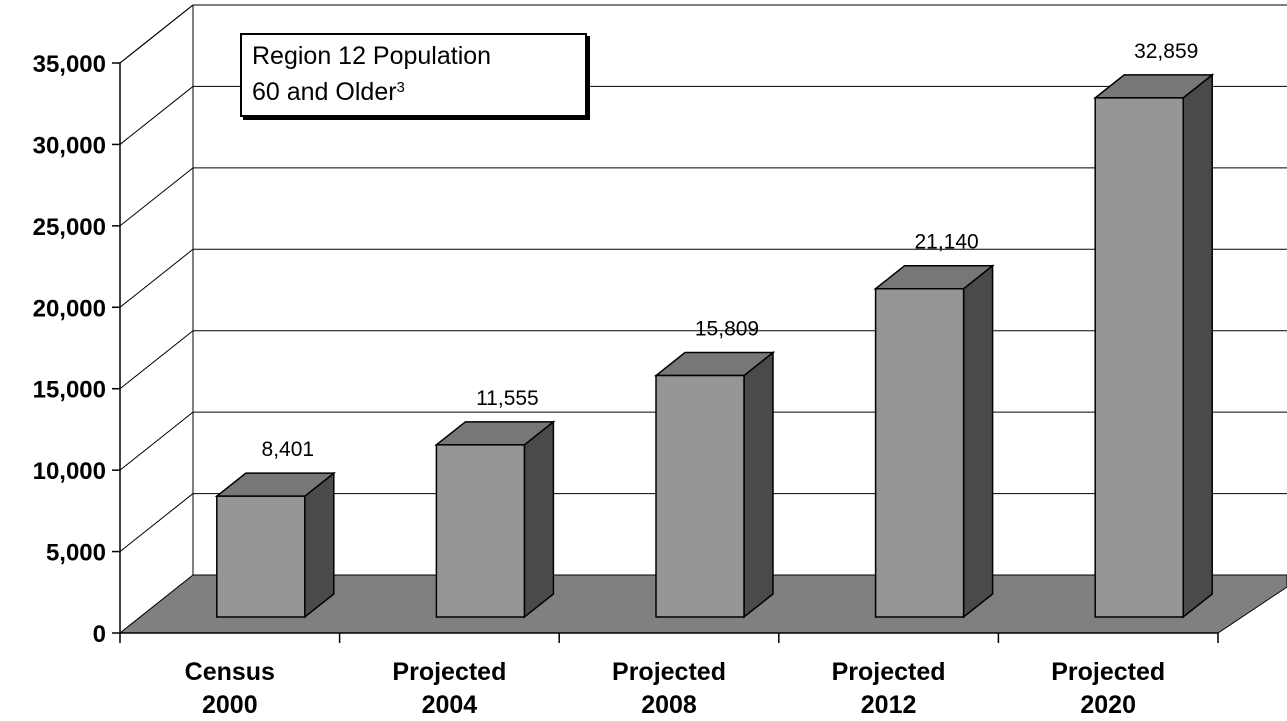 This screenshot has height=721, width=1287. I want to click on data-label: 32,859, so click(1166, 51).